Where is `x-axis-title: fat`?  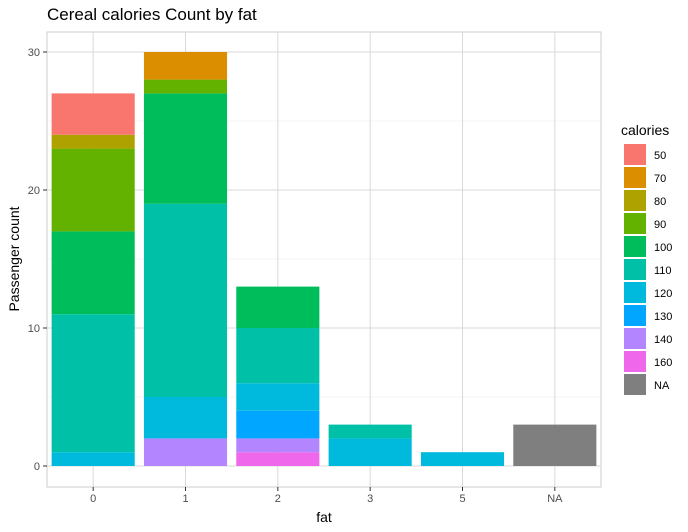
x-axis-title: fat is located at coordinates (324, 517).